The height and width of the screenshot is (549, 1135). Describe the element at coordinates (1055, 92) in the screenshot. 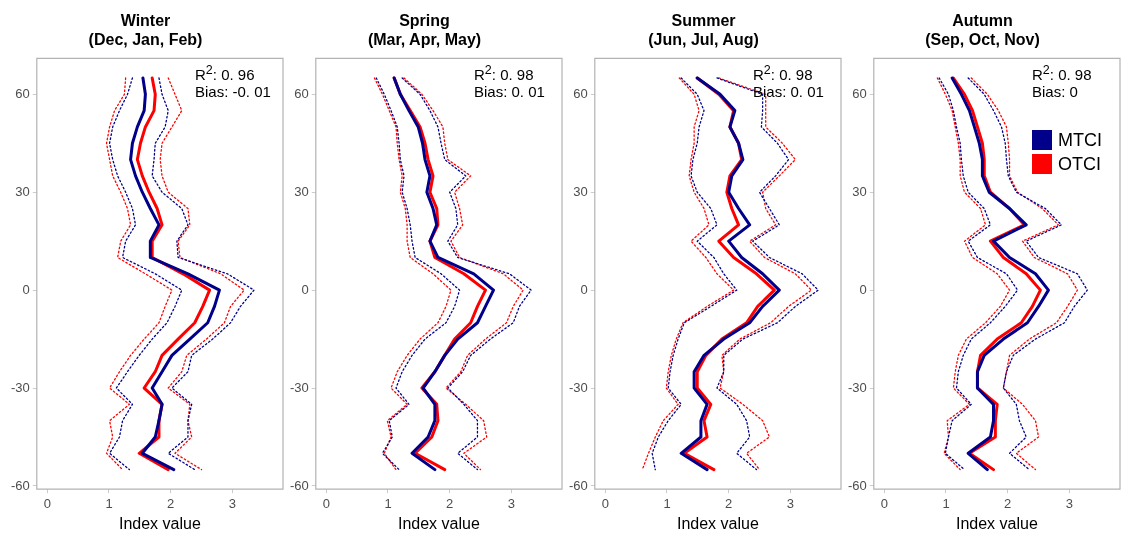

I see `annotation: Bias: 0` at that location.